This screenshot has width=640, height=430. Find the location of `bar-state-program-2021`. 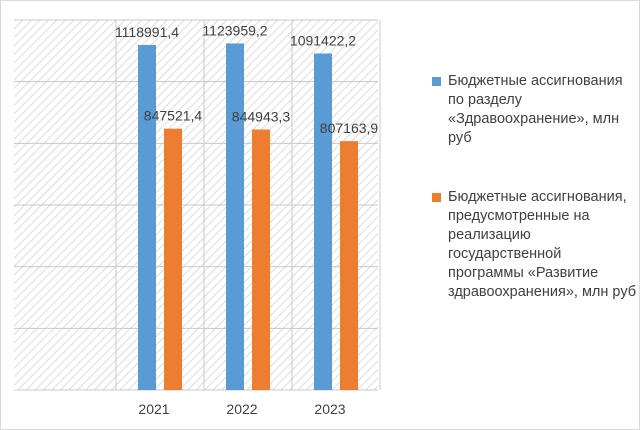

bar-state-program-2021 is located at coordinates (173, 259).